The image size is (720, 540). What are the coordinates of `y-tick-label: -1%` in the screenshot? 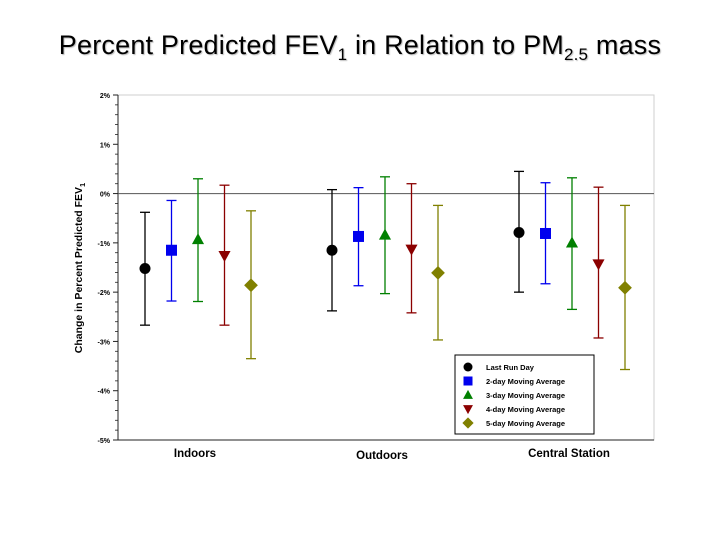 It's located at (104, 244).